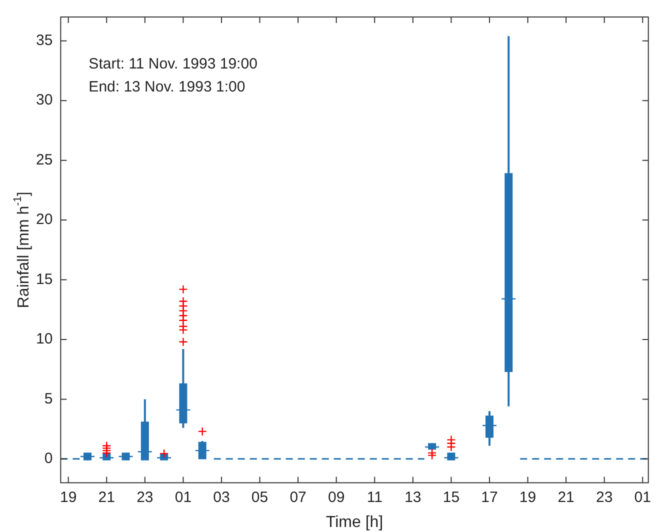  What do you see at coordinates (48, 399) in the screenshot?
I see `y-tick-label: 5` at bounding box center [48, 399].